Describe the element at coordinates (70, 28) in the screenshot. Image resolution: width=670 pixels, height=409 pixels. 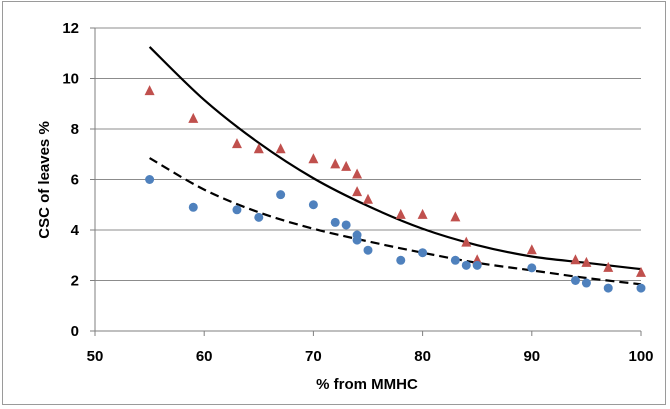
I see `y-tick-label: 12` at that location.